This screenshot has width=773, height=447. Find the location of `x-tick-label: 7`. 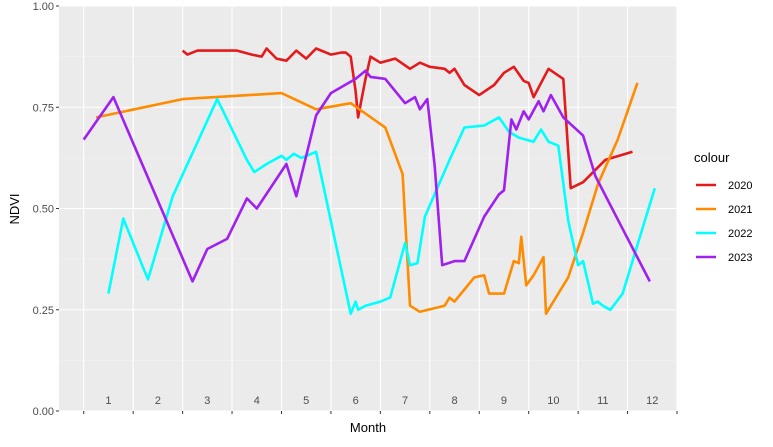

x-tick-label: 7 is located at coordinates (405, 401).